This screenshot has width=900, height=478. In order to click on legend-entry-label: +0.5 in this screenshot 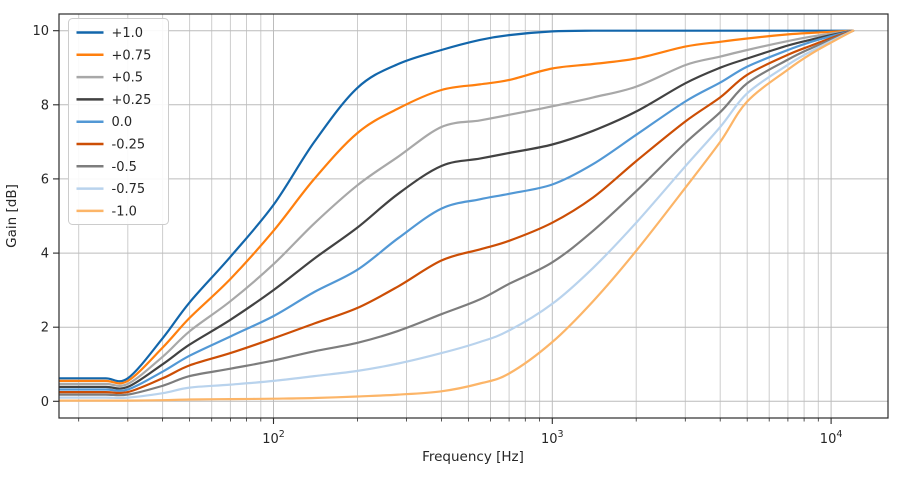, I will do `click(128, 78)`.